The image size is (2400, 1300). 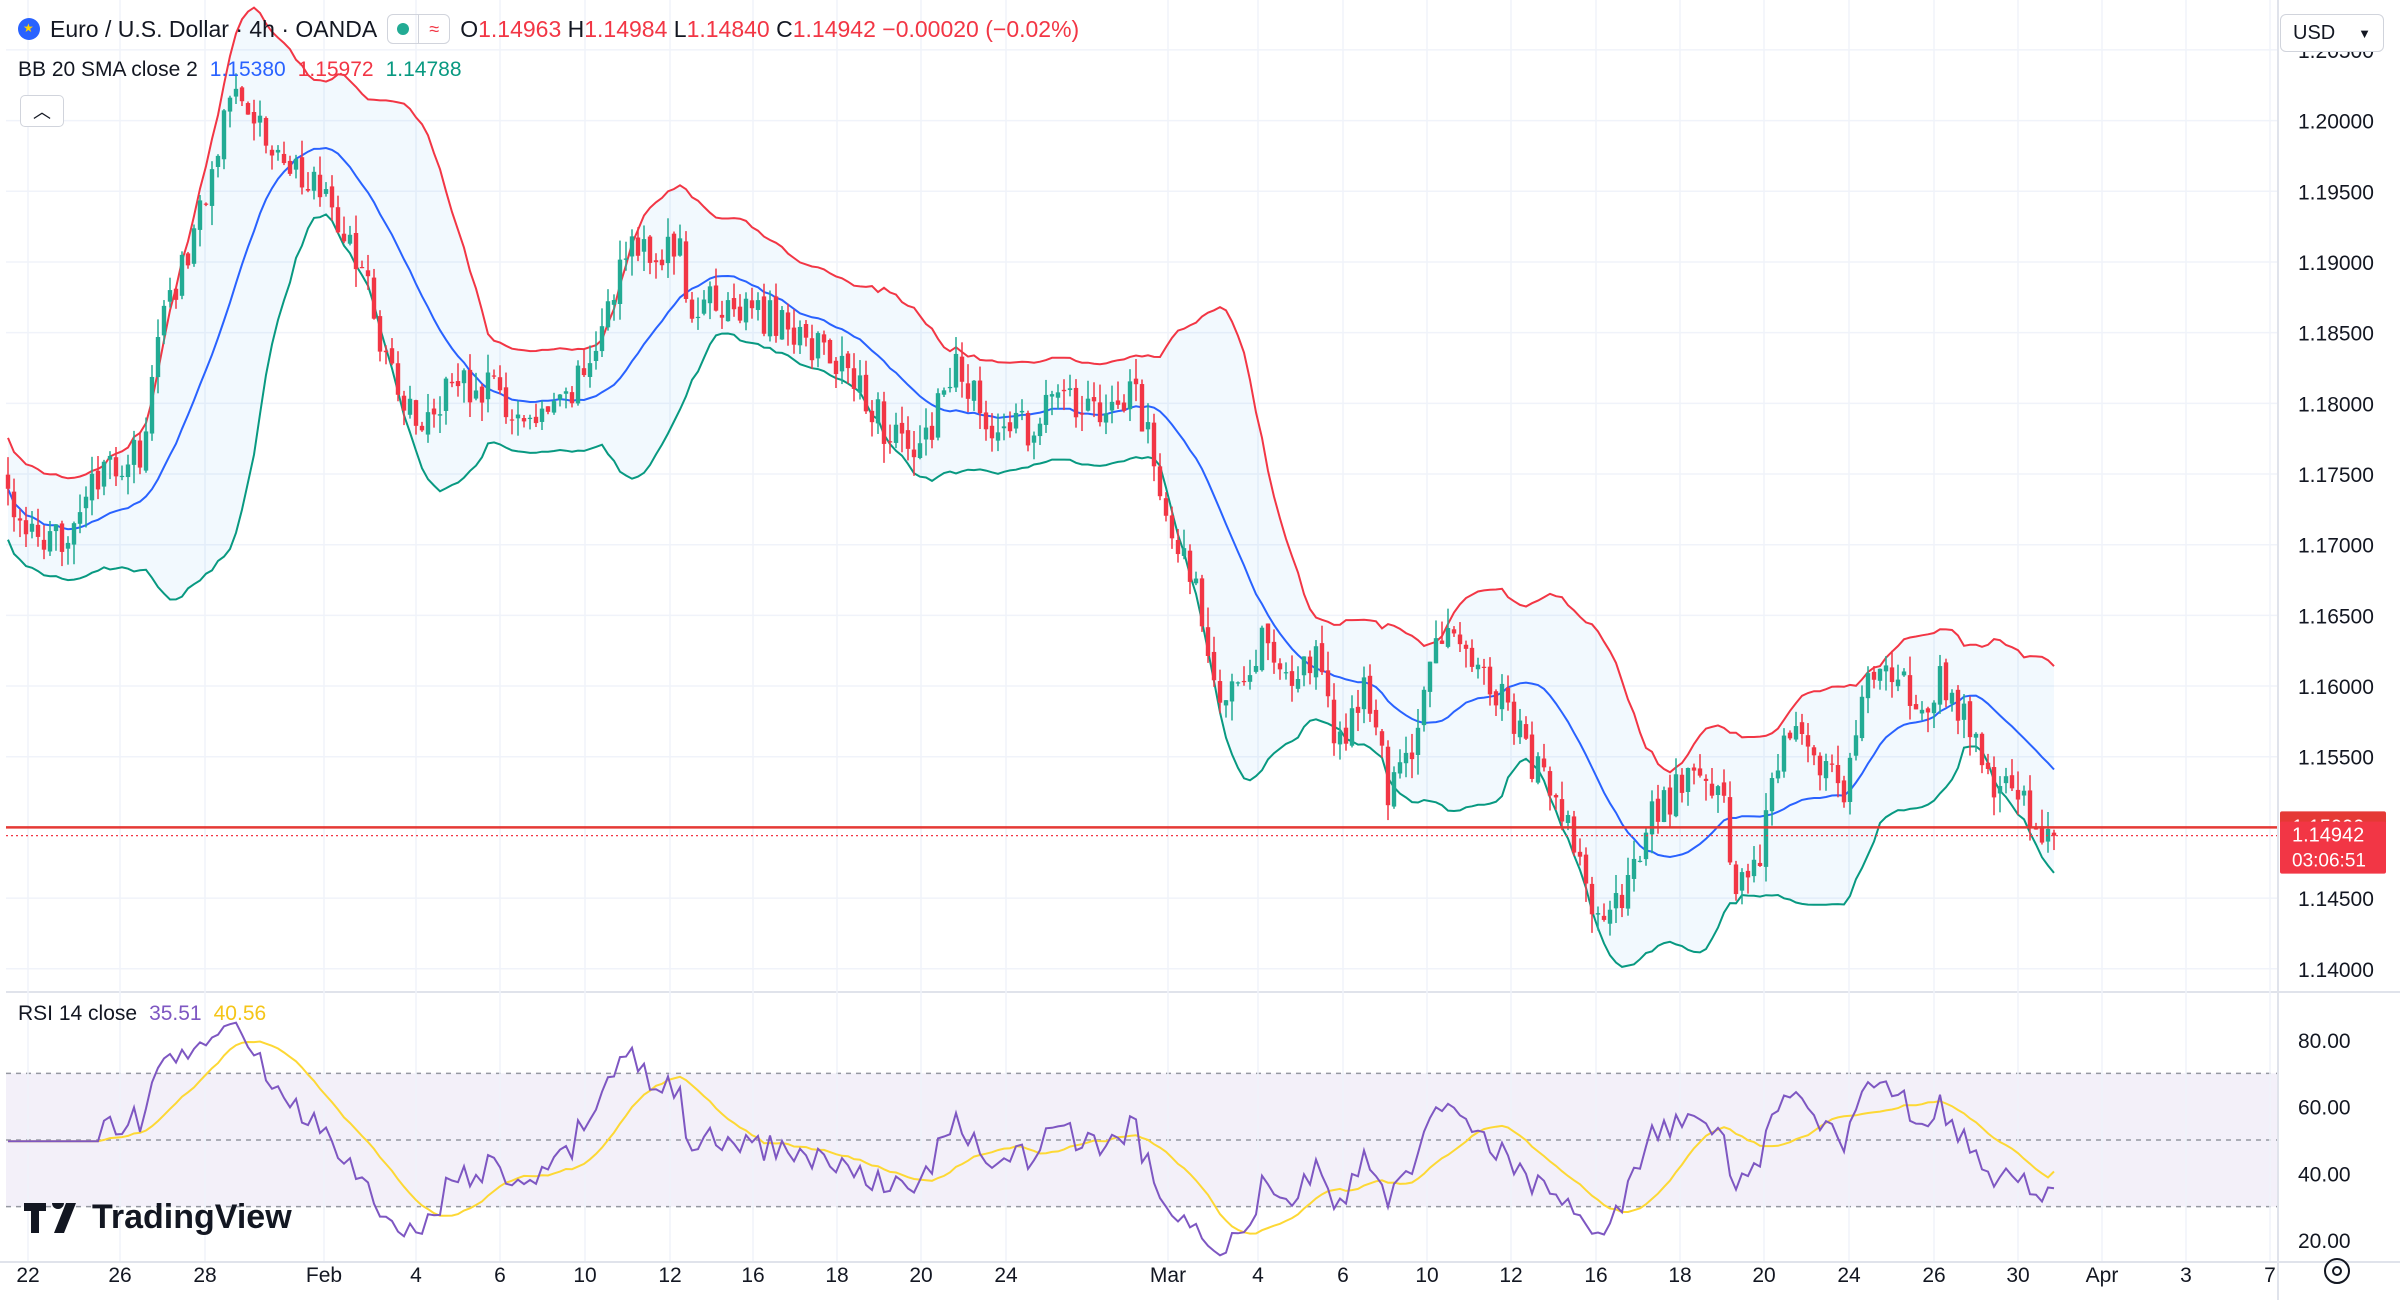 I want to click on settings-gear-icon, so click(x=2337, y=1271).